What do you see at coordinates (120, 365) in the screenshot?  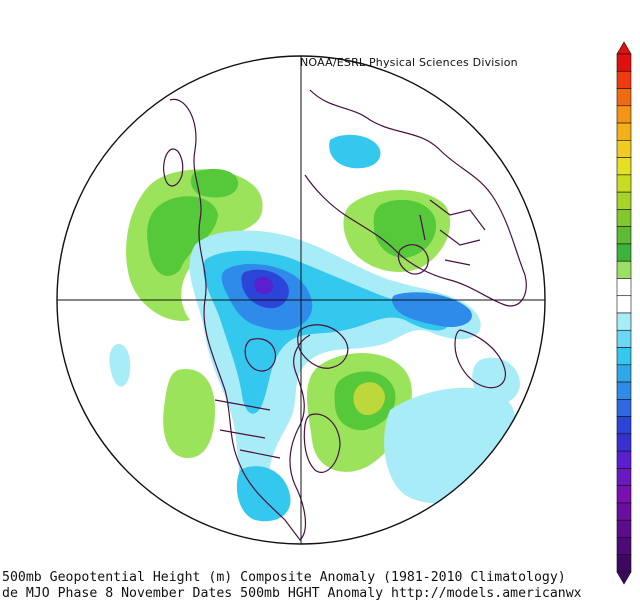 I see `anomaly-neg-pacific-small` at bounding box center [120, 365].